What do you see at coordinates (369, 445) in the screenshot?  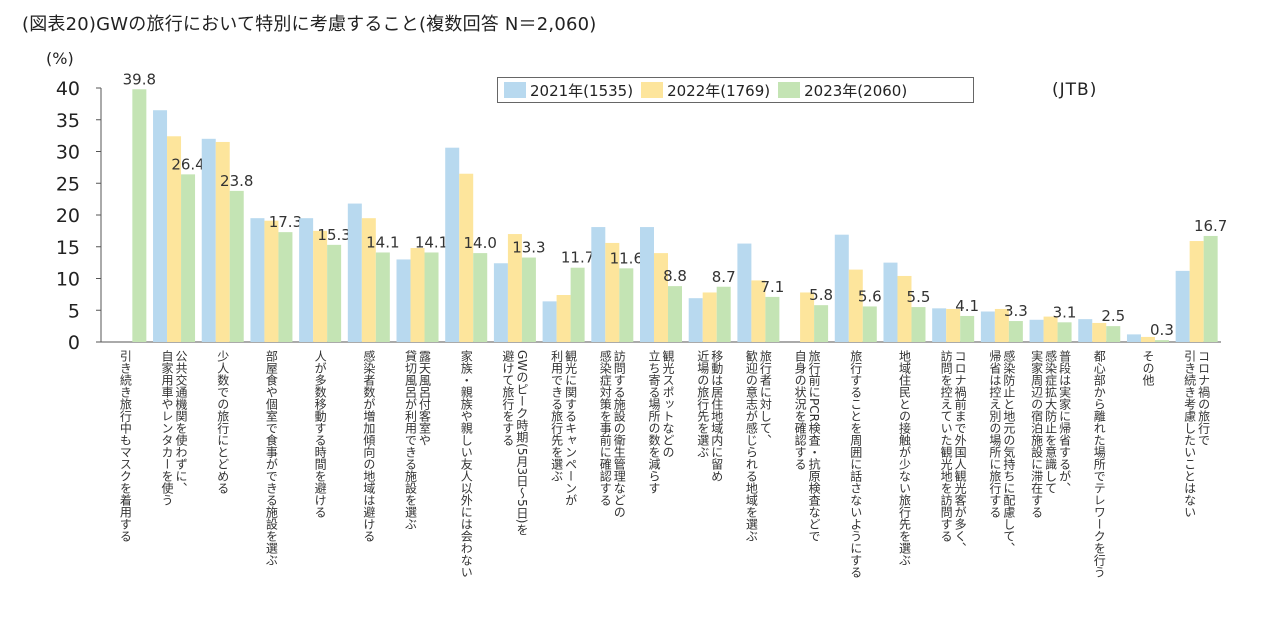 I see `category-label: 感染者数が増加傾向の地域は避ける` at bounding box center [369, 445].